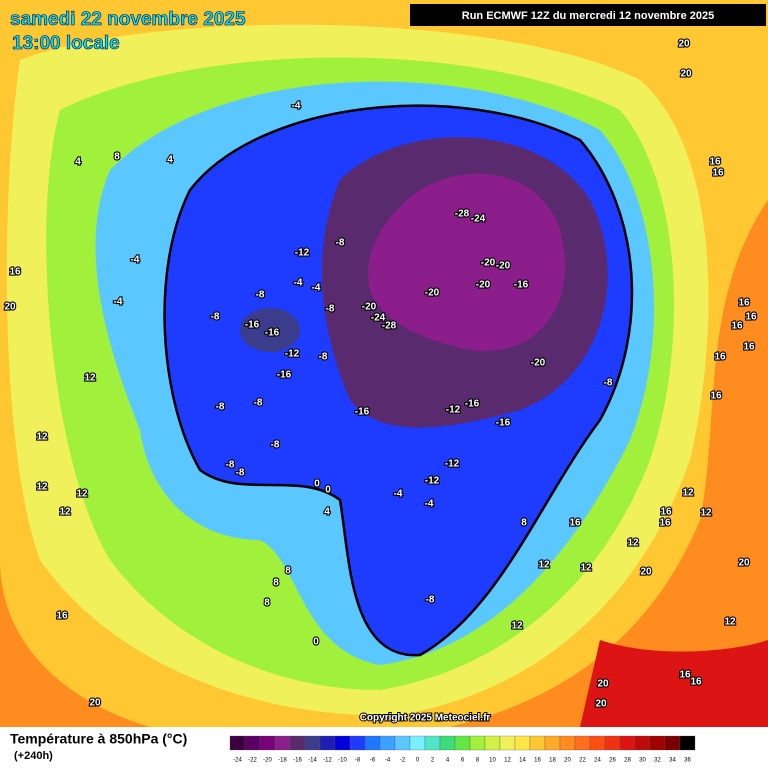  What do you see at coordinates (567, 761) in the screenshot?
I see `colorbar-label: 20` at bounding box center [567, 761].